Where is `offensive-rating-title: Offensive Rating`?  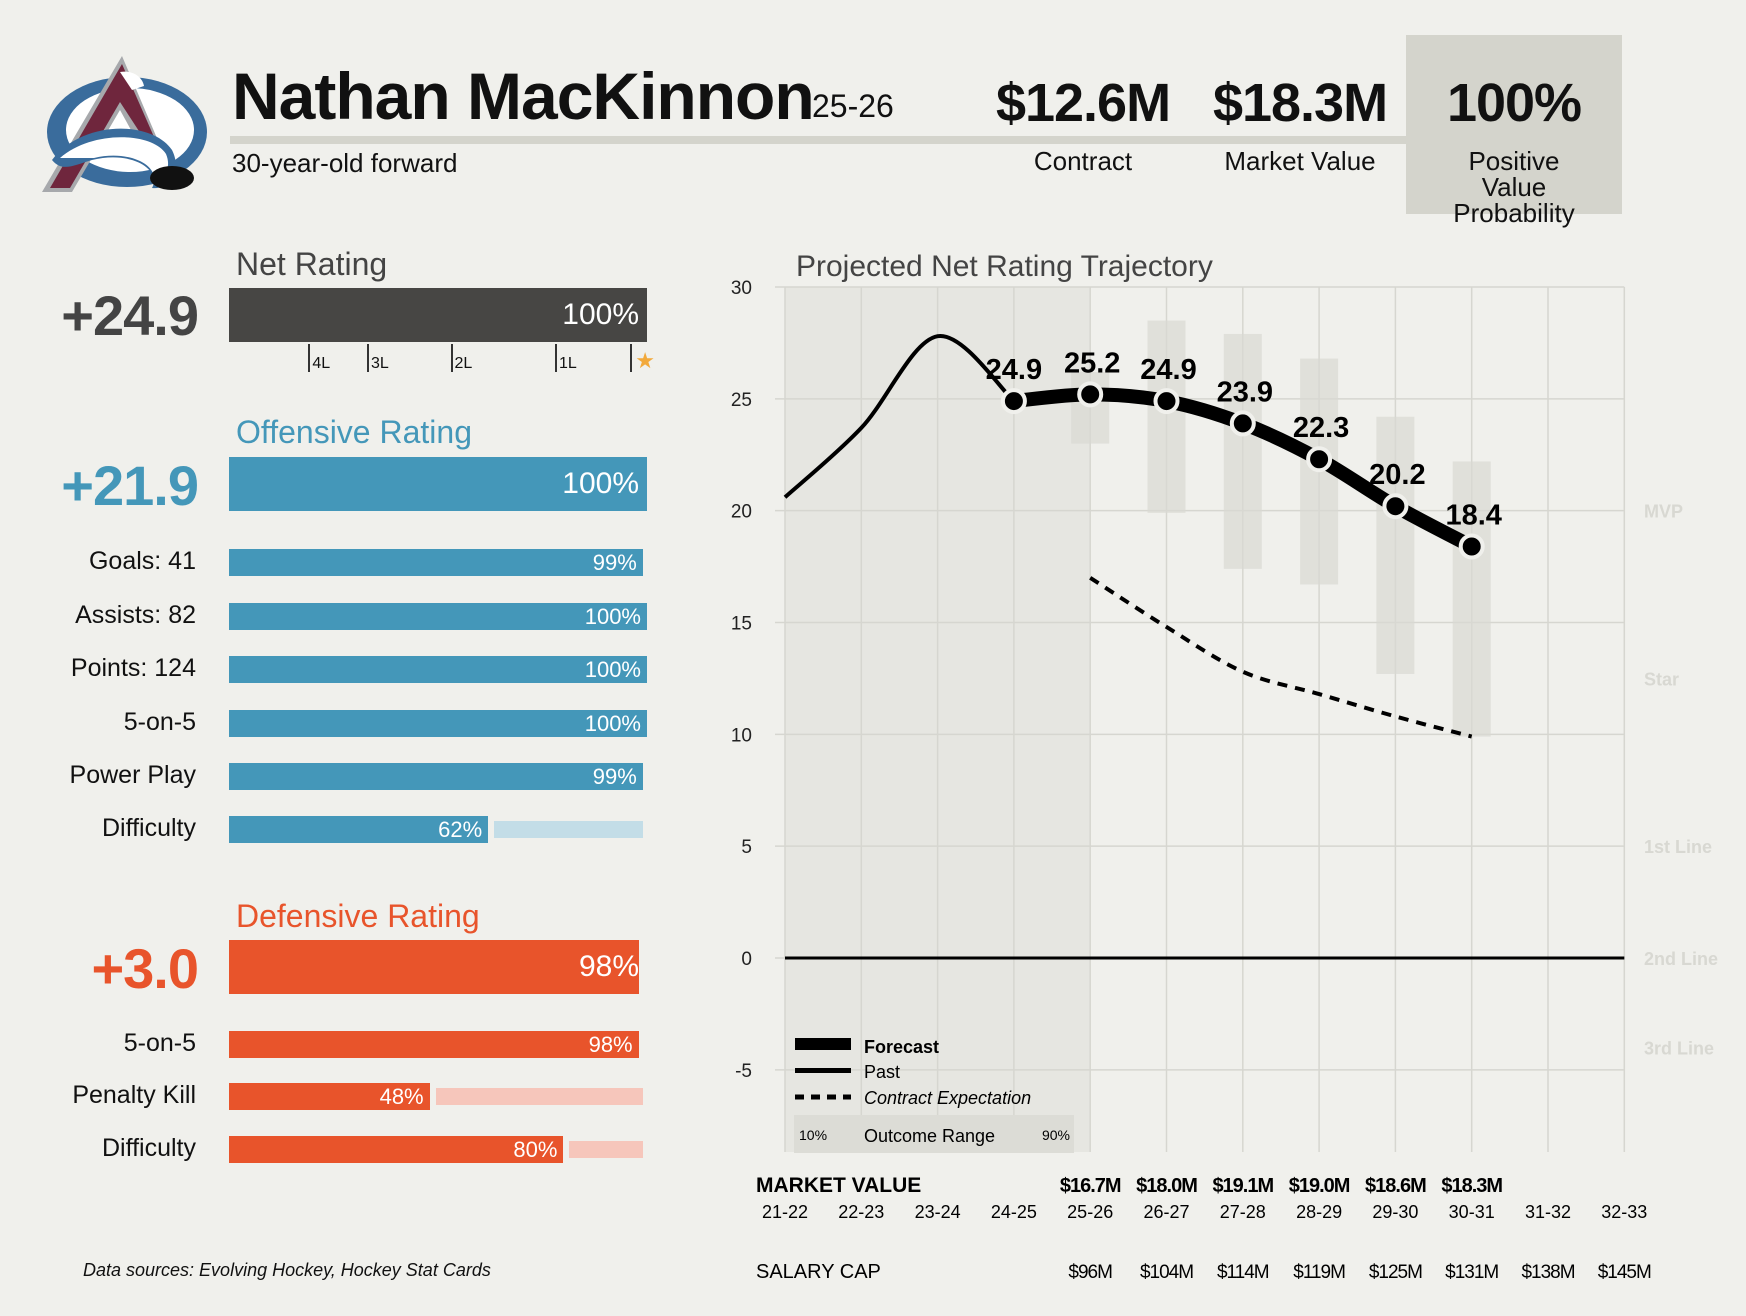 offensive-rating-title: Offensive Rating is located at coordinates (354, 432).